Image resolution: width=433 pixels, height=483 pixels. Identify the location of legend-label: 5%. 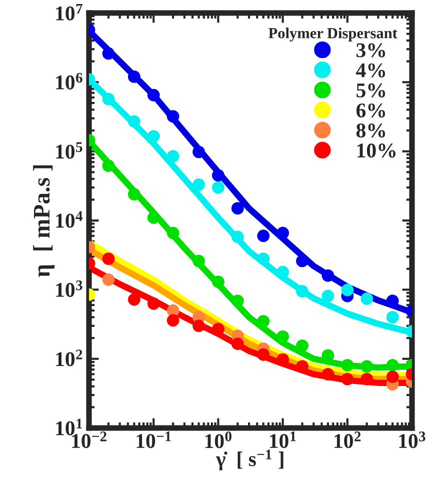
(371, 90).